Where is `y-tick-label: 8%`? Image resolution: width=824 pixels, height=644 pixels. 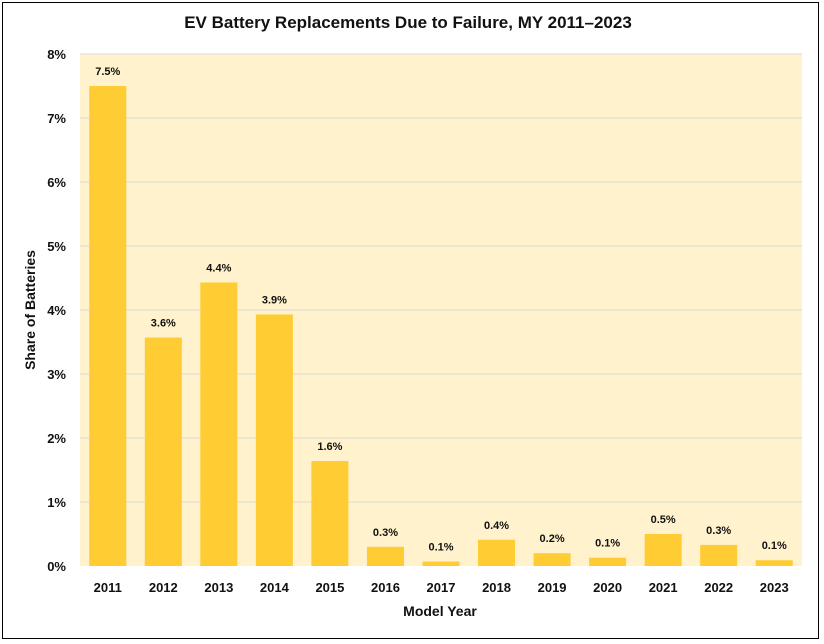
y-tick-label: 8% is located at coordinates (56, 54).